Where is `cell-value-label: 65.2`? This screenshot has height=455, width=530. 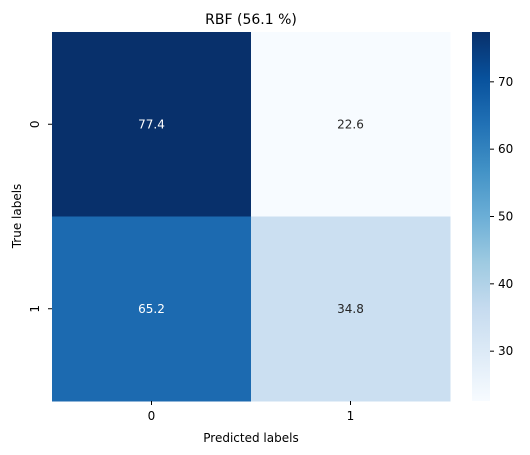
cell-value-label: 65.2 is located at coordinates (151, 309).